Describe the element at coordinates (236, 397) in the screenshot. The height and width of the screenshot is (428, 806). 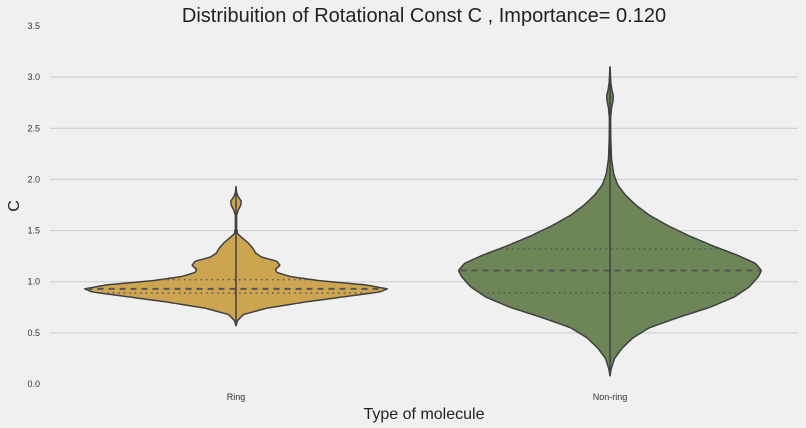
I see `x-tick-label: Ring` at that location.